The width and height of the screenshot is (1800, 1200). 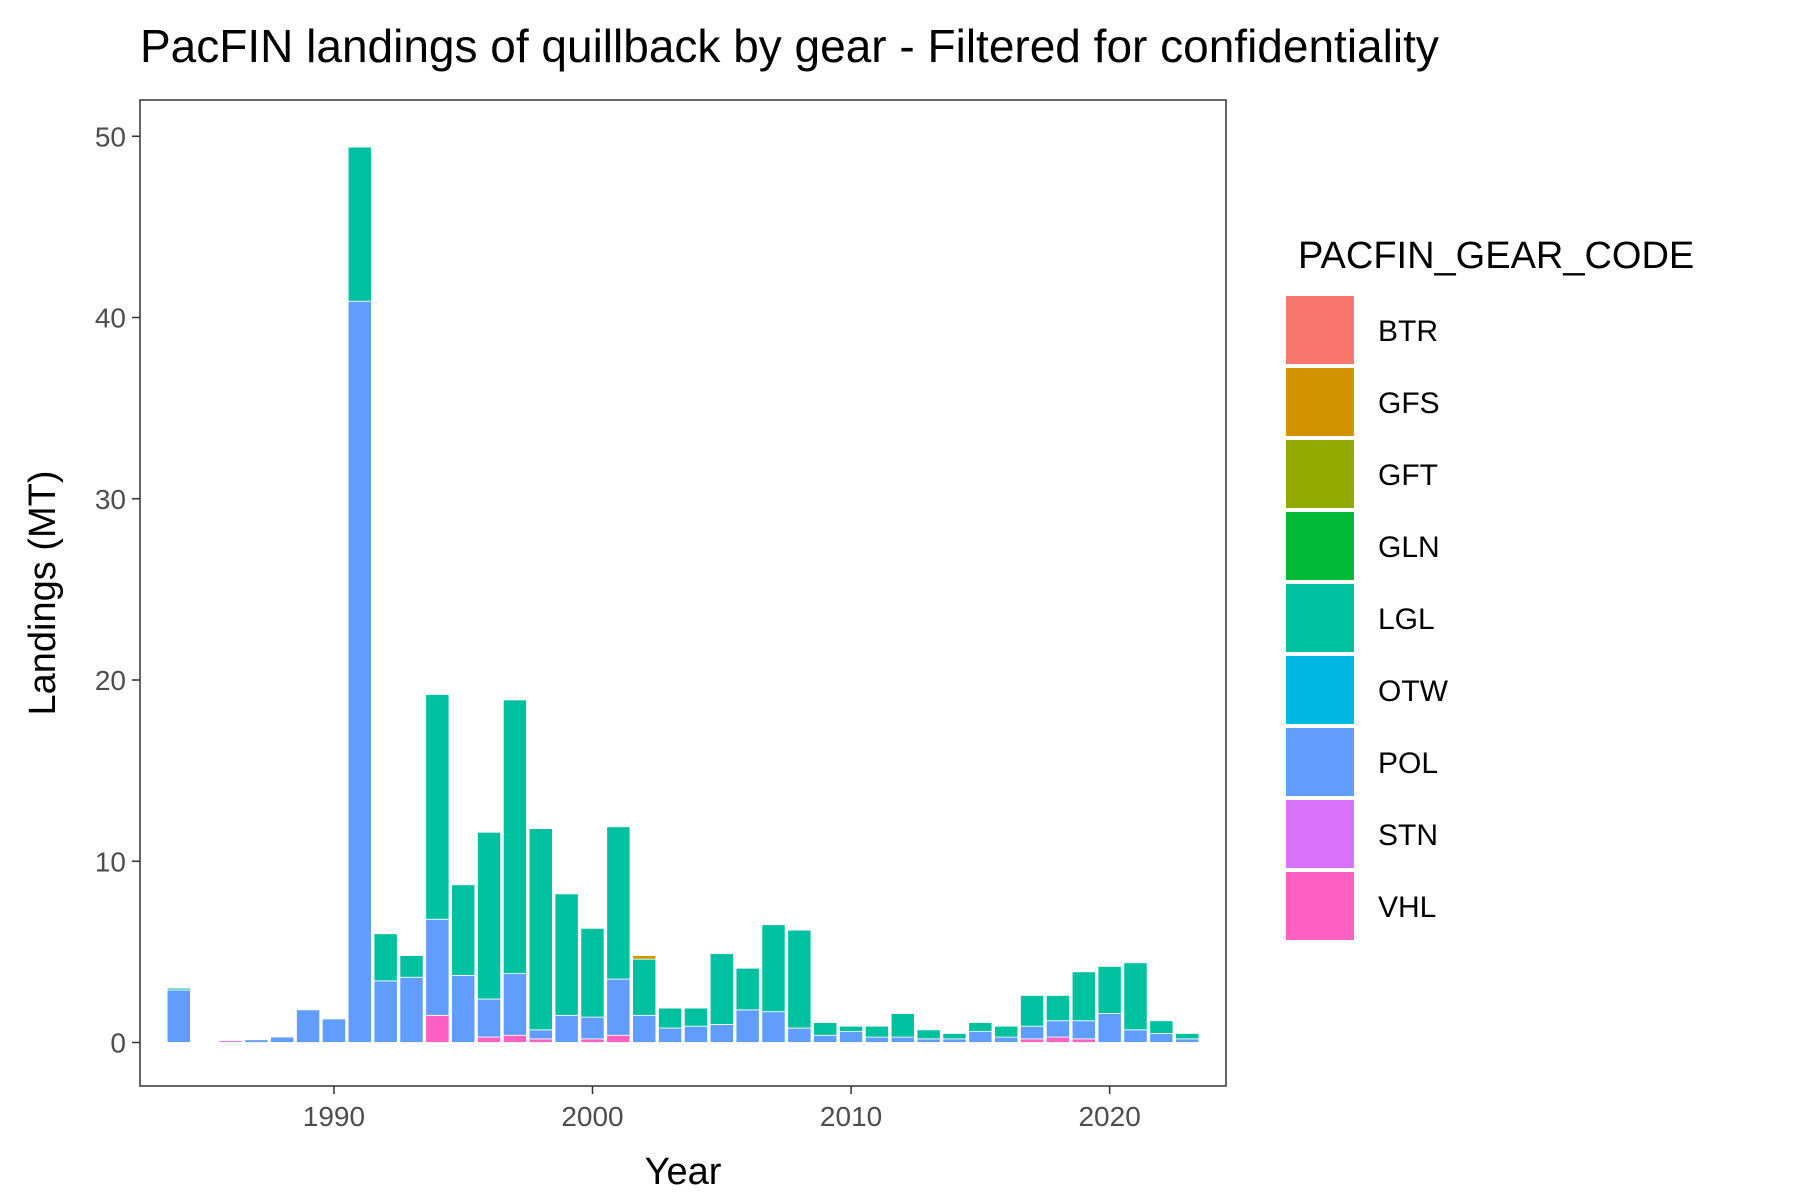 I want to click on bar-1994-lgl, so click(x=437, y=807).